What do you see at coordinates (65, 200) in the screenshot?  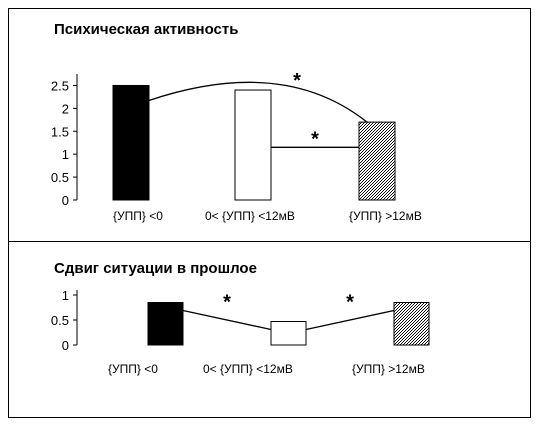 I see `y-tick-label-0-0: 0` at bounding box center [65, 200].